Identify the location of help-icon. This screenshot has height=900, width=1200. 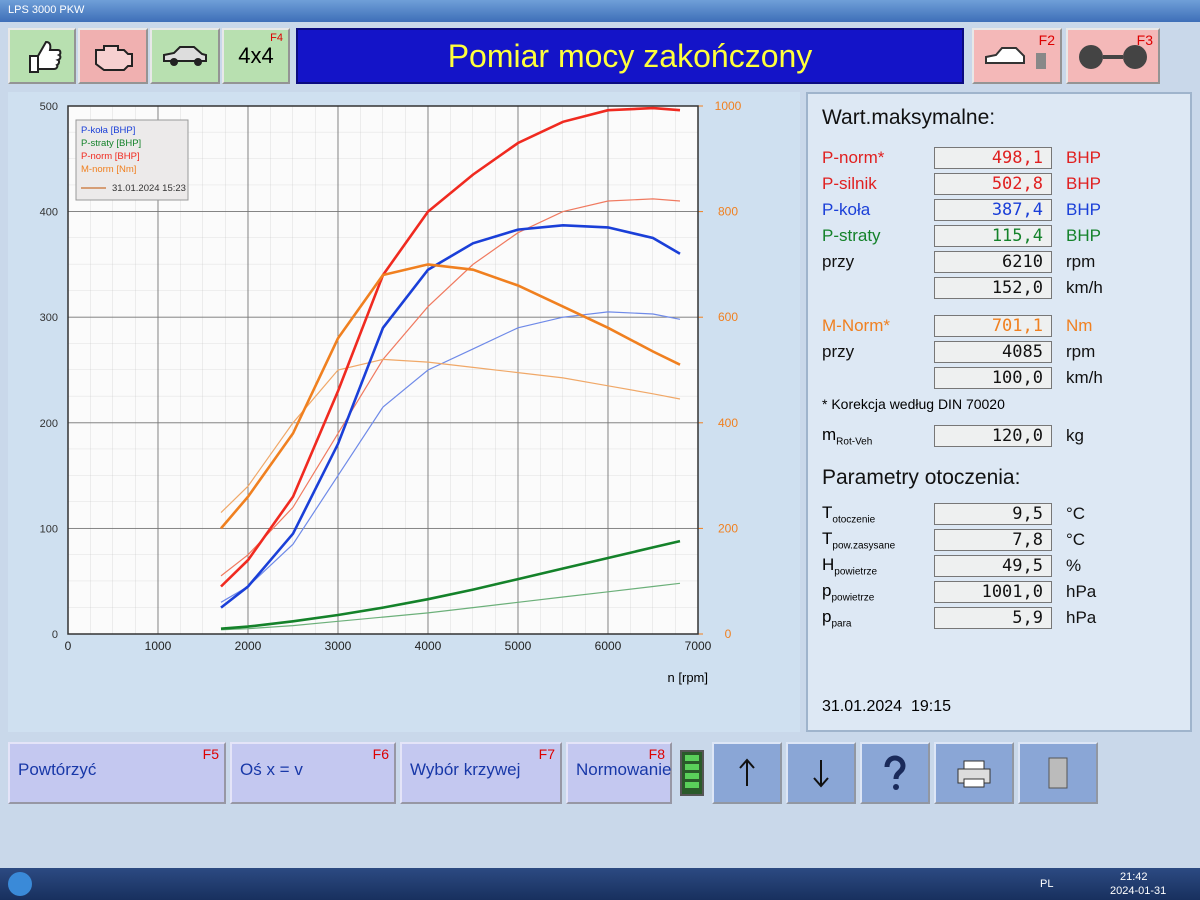
(895, 772).